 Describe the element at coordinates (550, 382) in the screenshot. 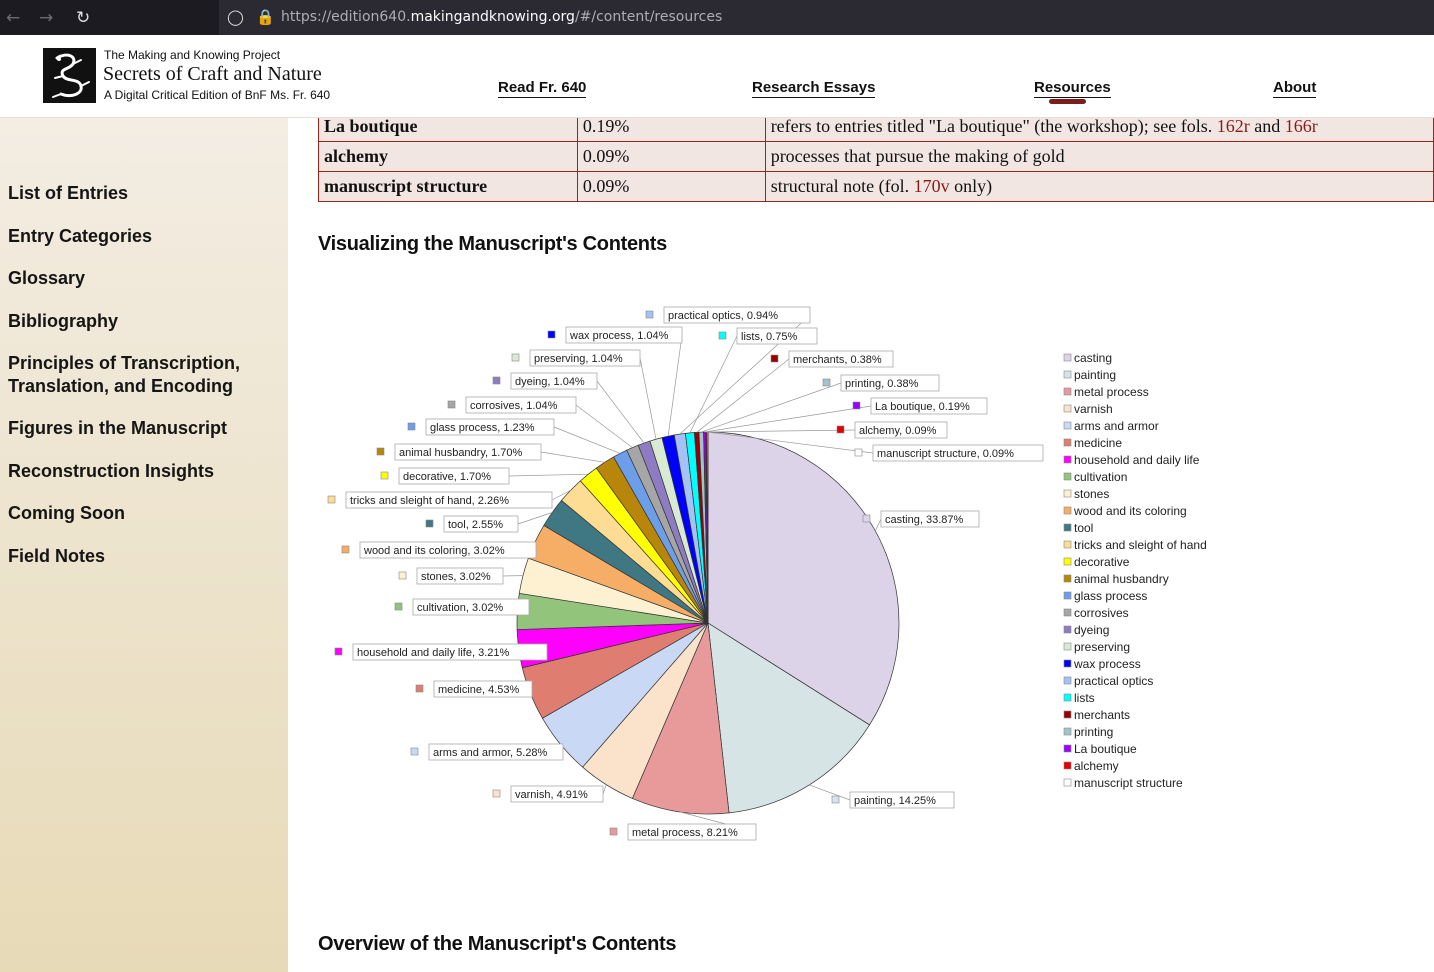

I see `data-label-dyeing: dyeing, 1.04%` at that location.